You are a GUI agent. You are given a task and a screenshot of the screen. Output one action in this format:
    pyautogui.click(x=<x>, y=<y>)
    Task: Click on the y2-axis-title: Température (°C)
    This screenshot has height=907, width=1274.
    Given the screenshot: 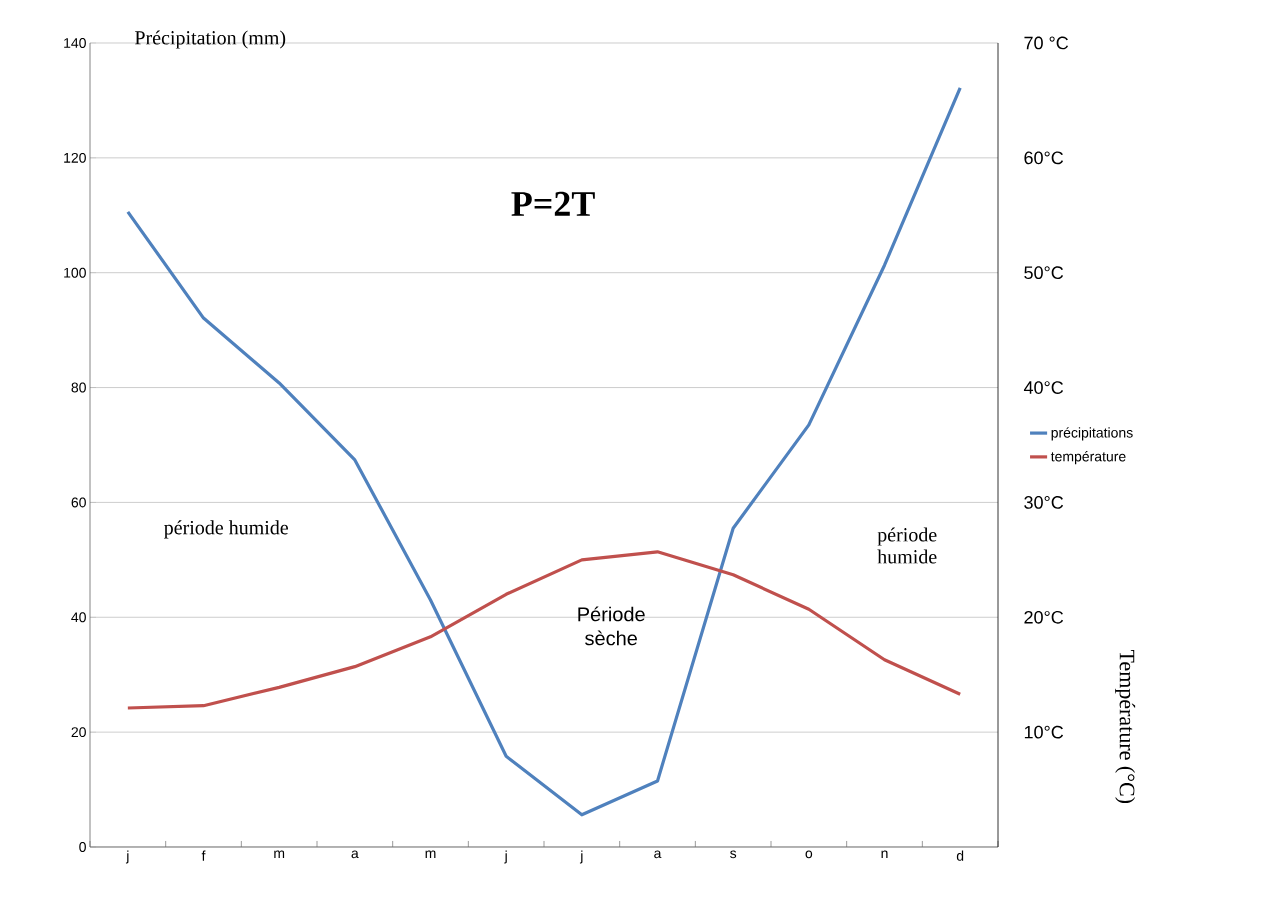 What is the action you would take?
    pyautogui.click(x=1125, y=726)
    